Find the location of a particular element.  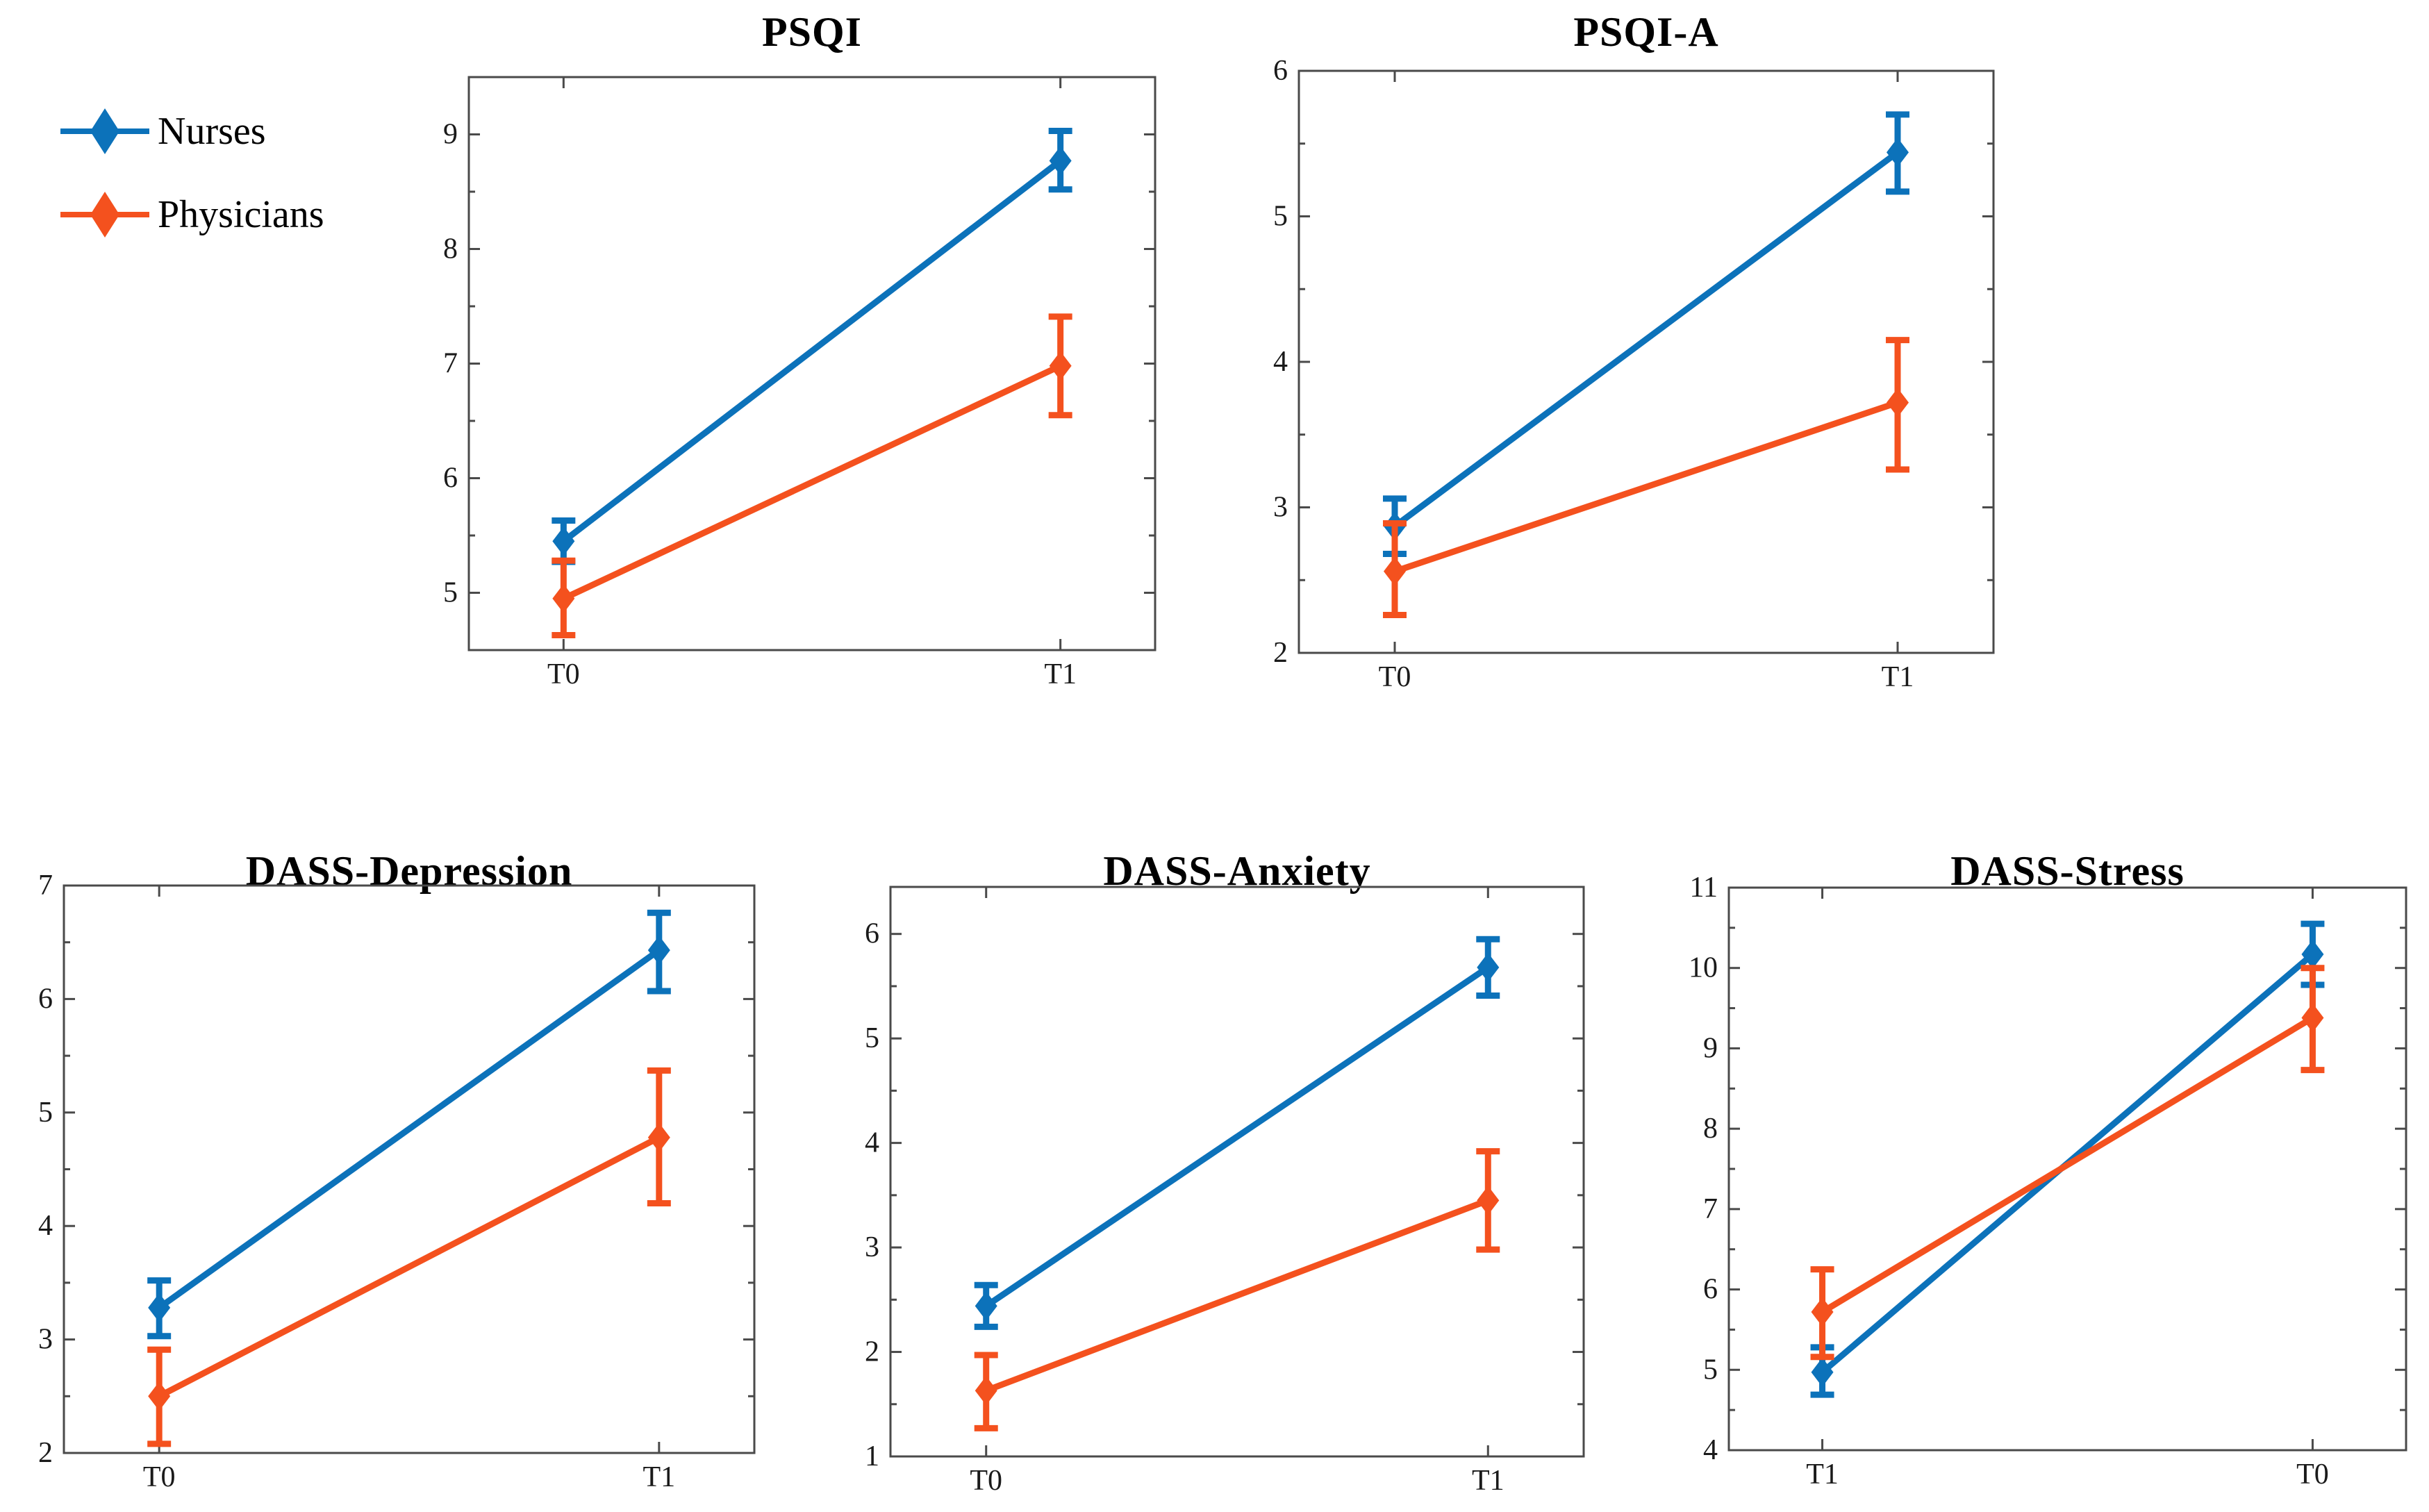

chart-psqi: 5 6 7 8 9 T0 T1 is located at coordinates (800, 383).